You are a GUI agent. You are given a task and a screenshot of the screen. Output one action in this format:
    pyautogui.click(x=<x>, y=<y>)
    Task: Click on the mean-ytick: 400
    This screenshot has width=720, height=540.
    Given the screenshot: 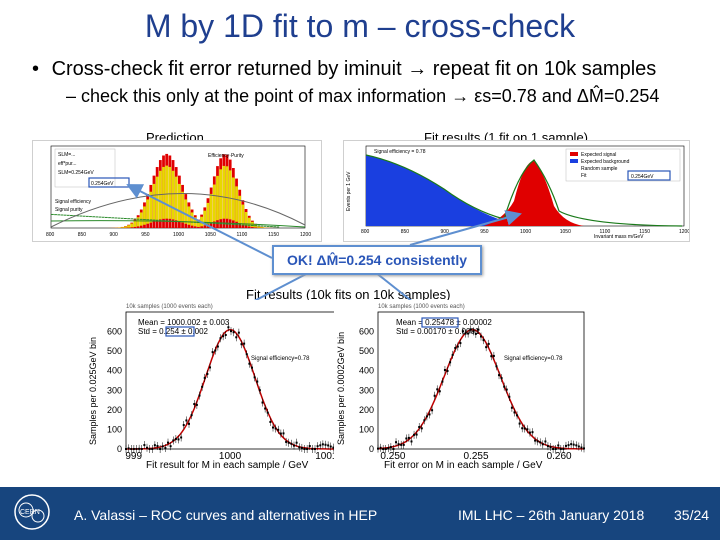 What is the action you would take?
    pyautogui.click(x=114, y=371)
    